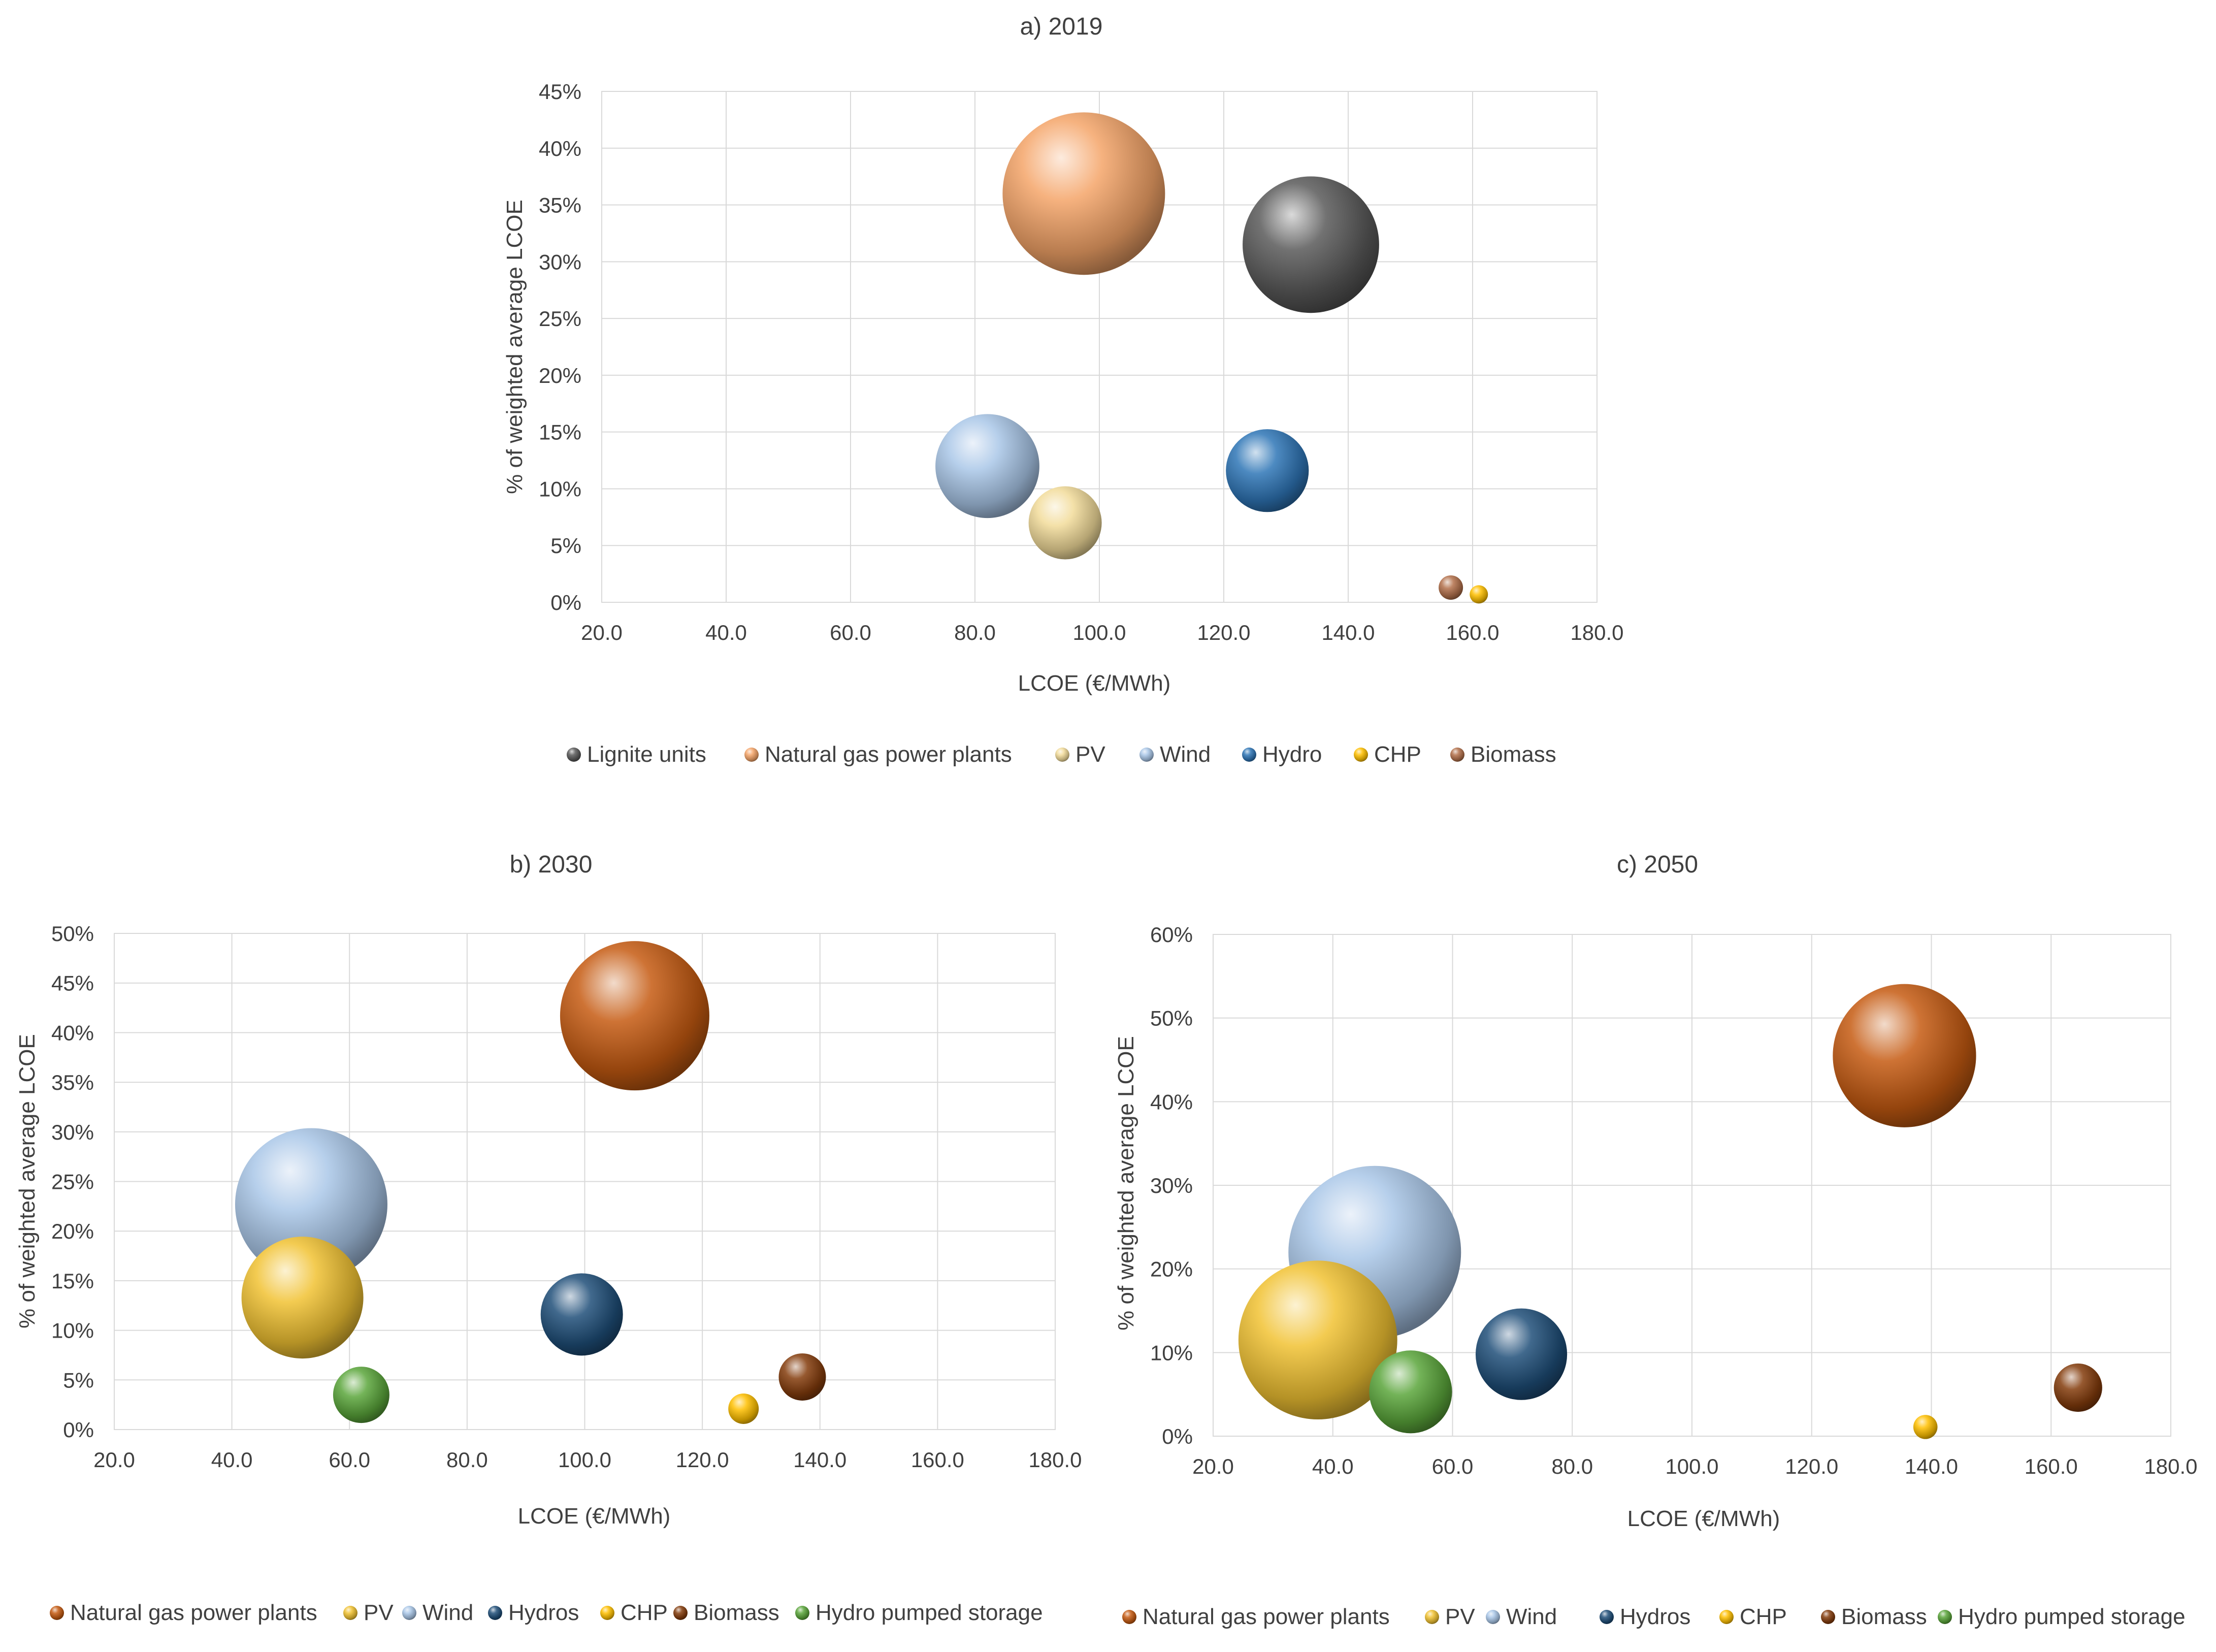  I want to click on chart-title: c) 2050, so click(1657, 865).